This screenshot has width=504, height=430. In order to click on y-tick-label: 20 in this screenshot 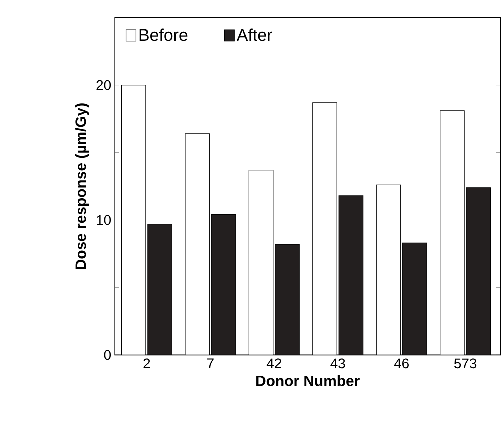, I will do `click(104, 85)`.